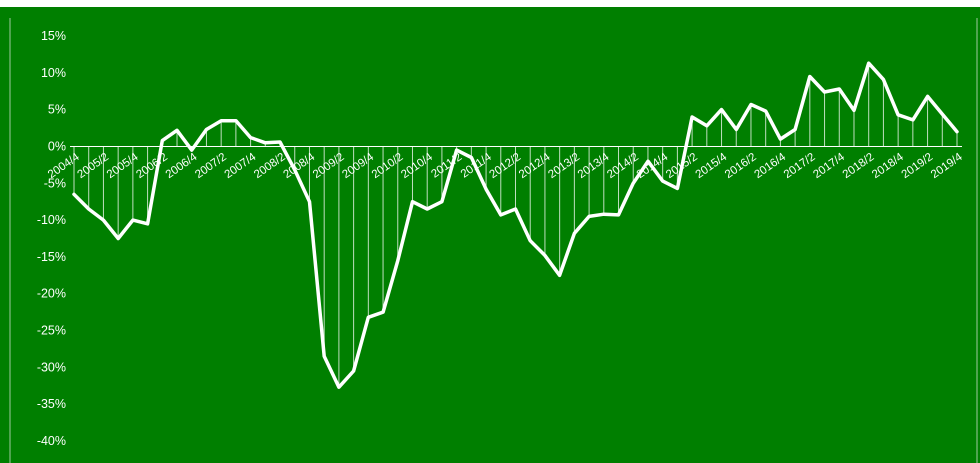 The height and width of the screenshot is (463, 980). What do you see at coordinates (51, 331) in the screenshot?
I see `y-tick-label: -25%` at bounding box center [51, 331].